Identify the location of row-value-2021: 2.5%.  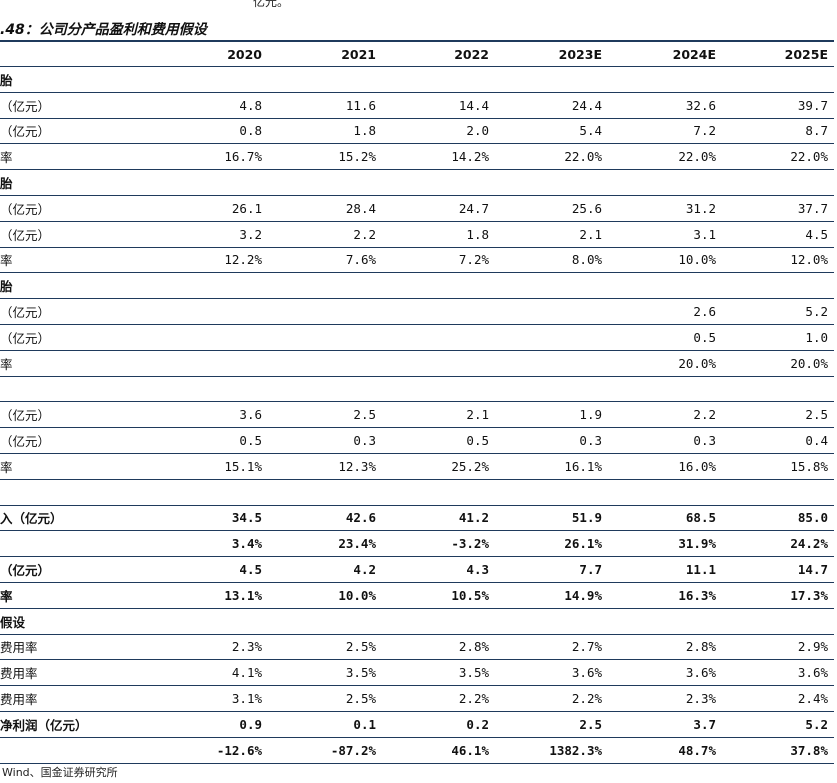
(360, 699).